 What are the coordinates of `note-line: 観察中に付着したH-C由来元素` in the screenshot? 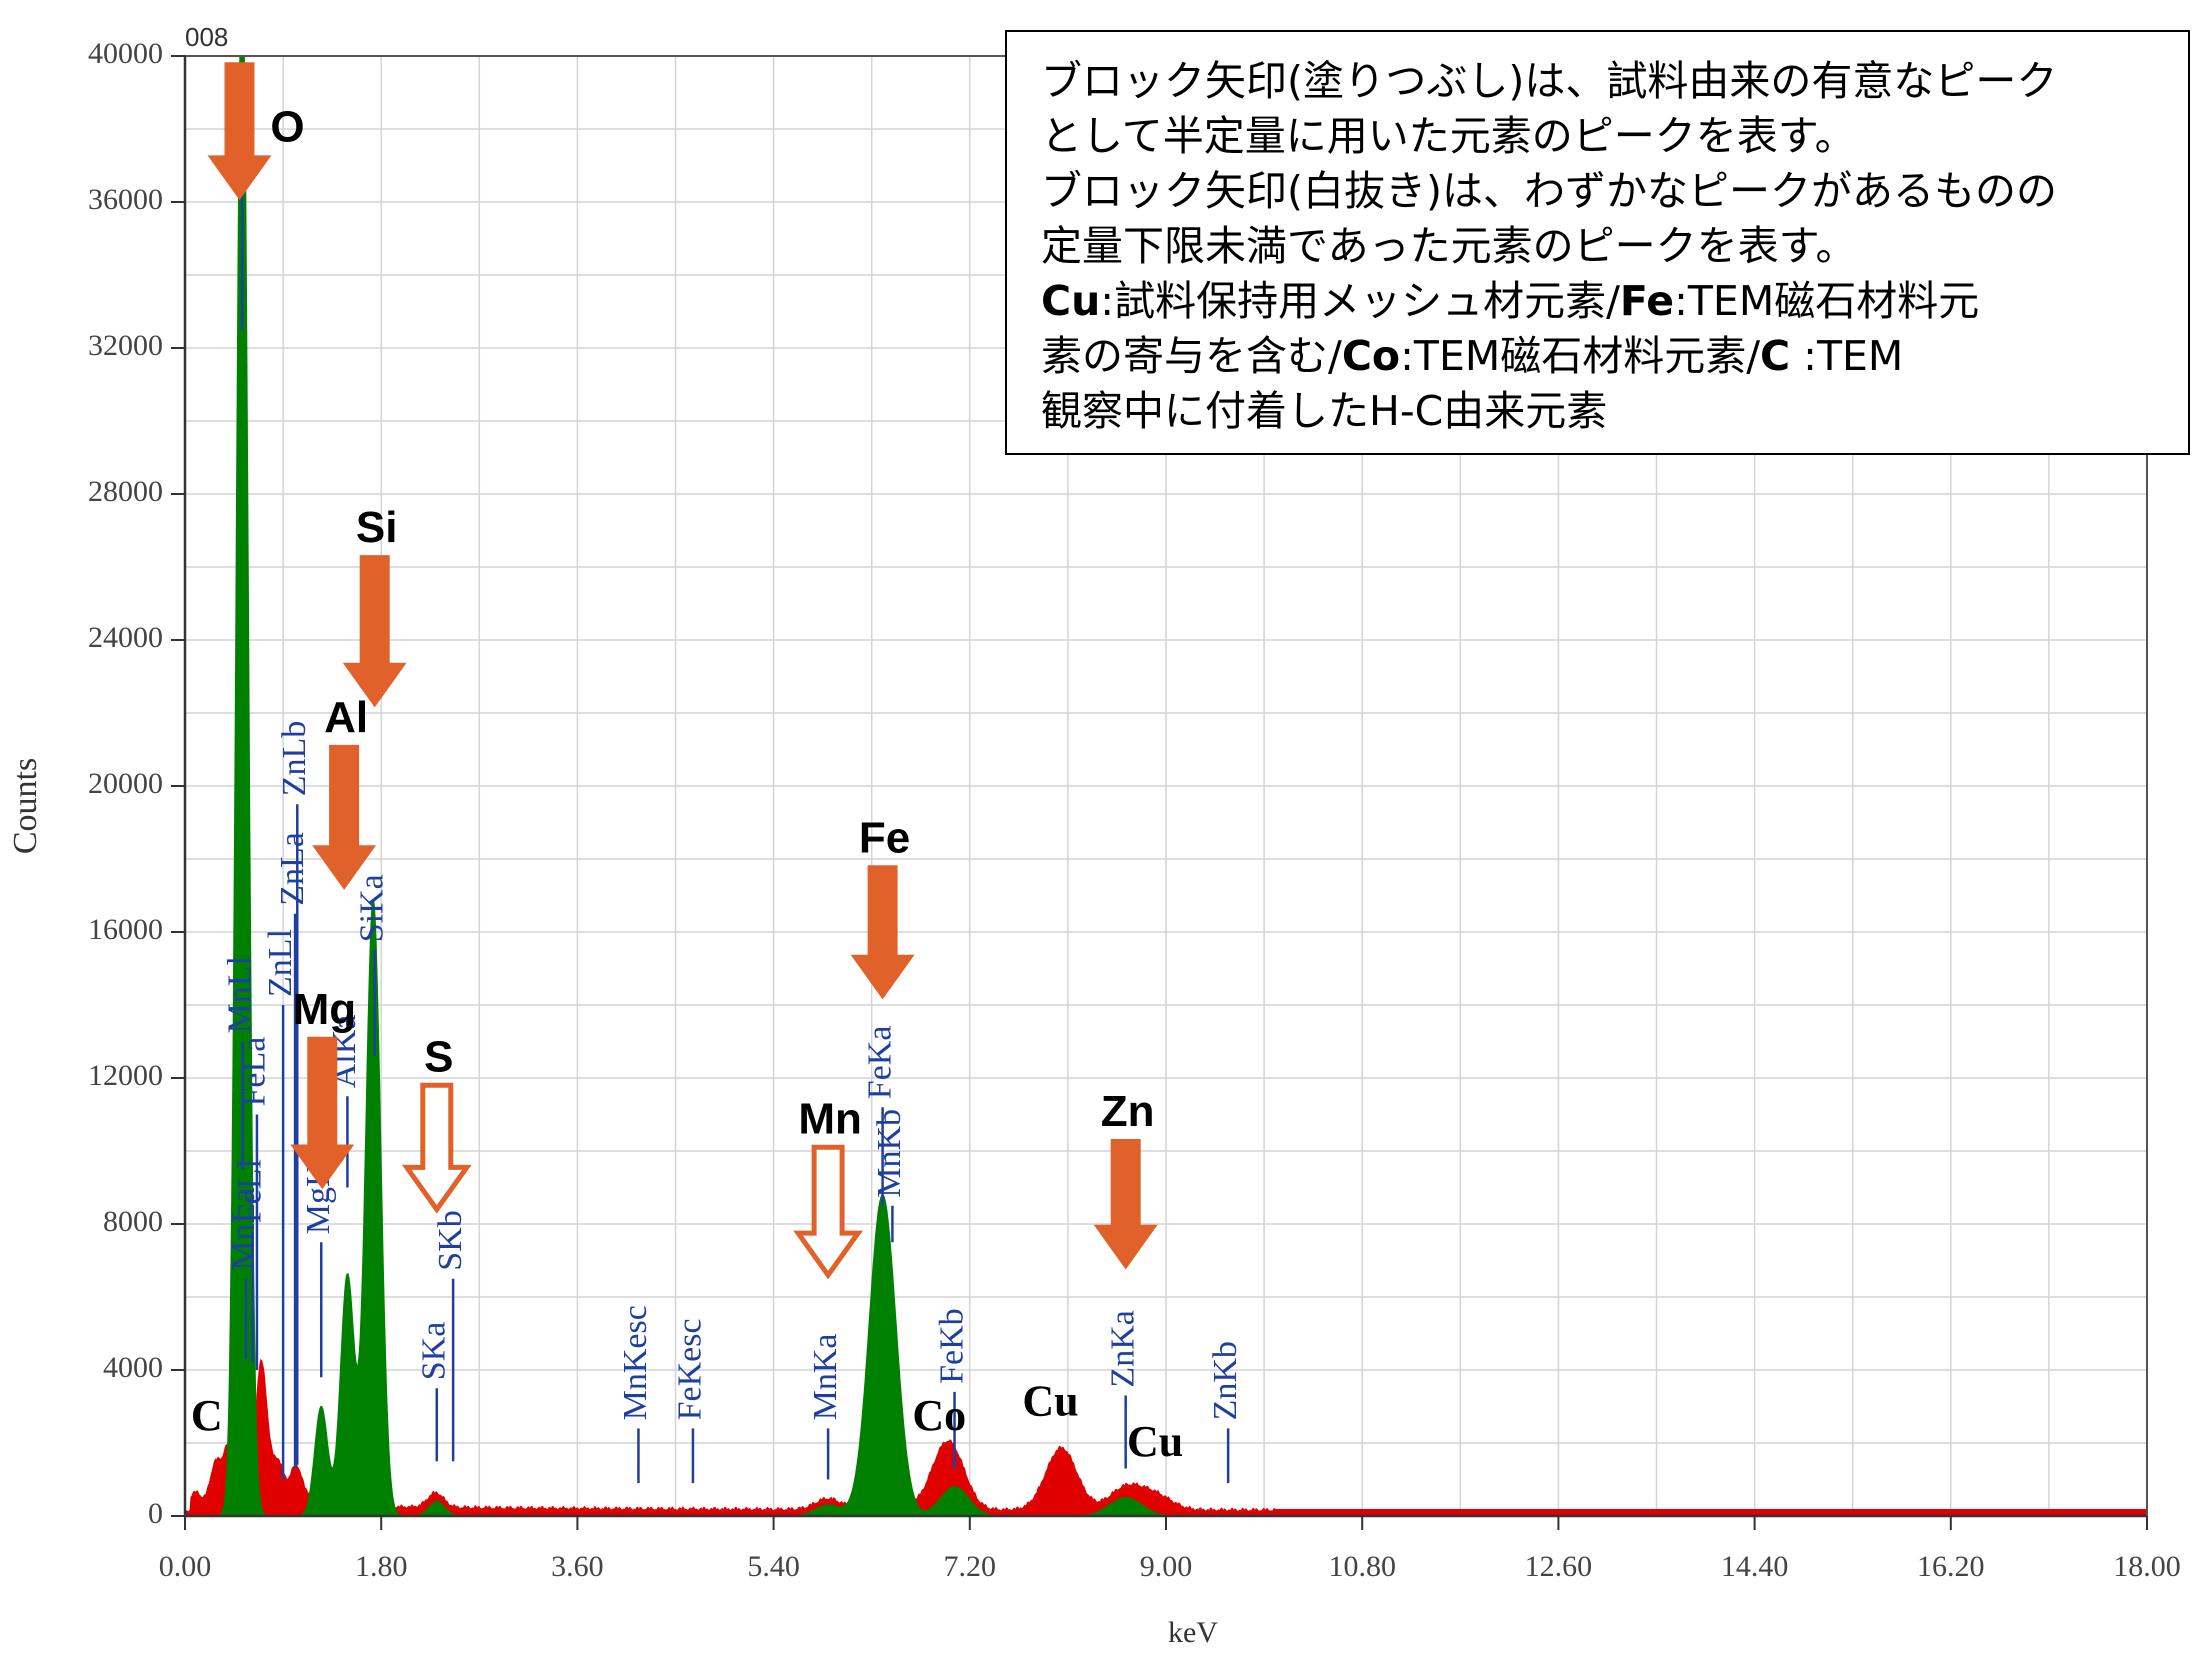 It's located at (1599, 411).